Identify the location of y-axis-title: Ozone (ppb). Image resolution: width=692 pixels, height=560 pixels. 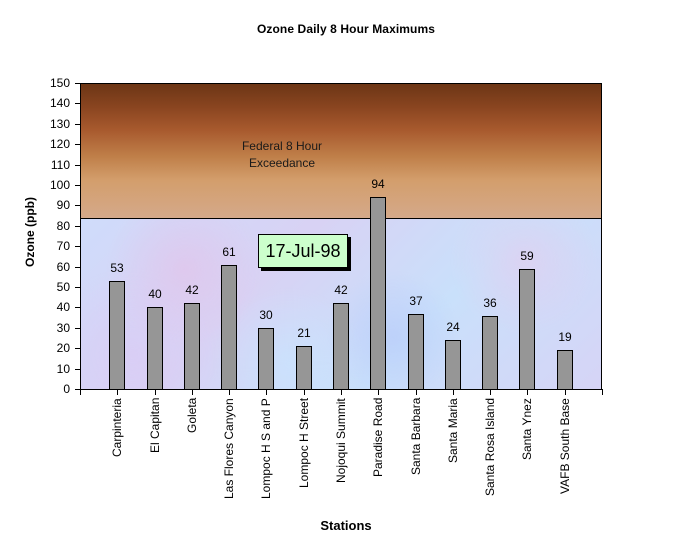
(30, 232).